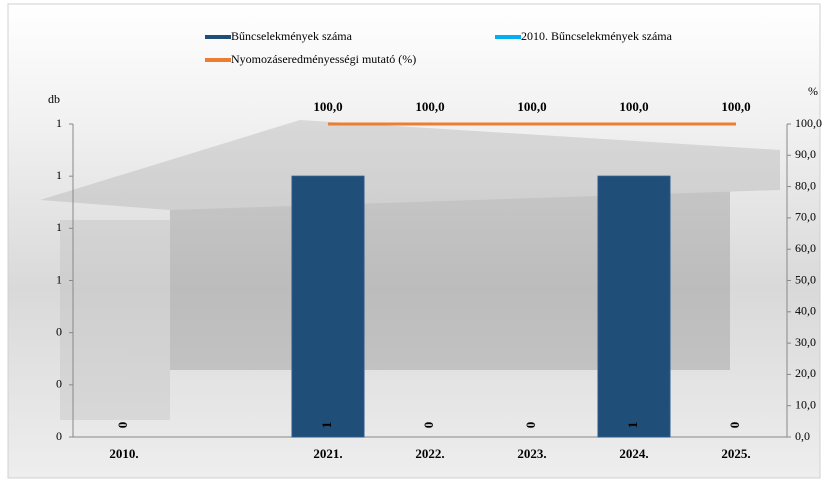 Image resolution: width=829 pixels, height=484 pixels. I want to click on y2-tick-label: 0,0, so click(802, 436).